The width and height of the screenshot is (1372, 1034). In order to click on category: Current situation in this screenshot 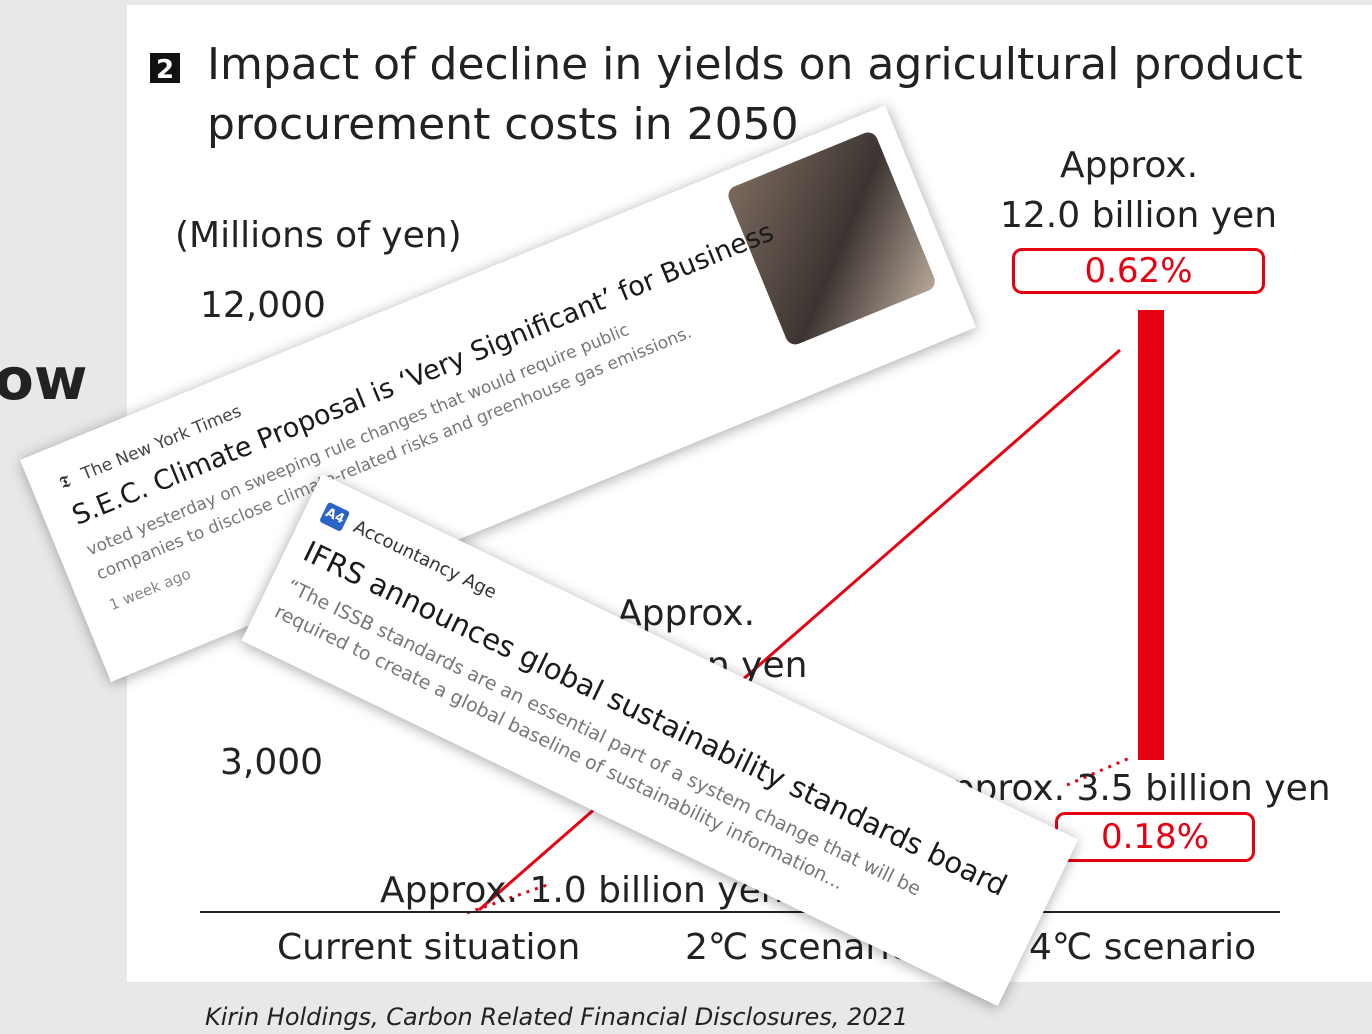, I will do `click(429, 947)`.